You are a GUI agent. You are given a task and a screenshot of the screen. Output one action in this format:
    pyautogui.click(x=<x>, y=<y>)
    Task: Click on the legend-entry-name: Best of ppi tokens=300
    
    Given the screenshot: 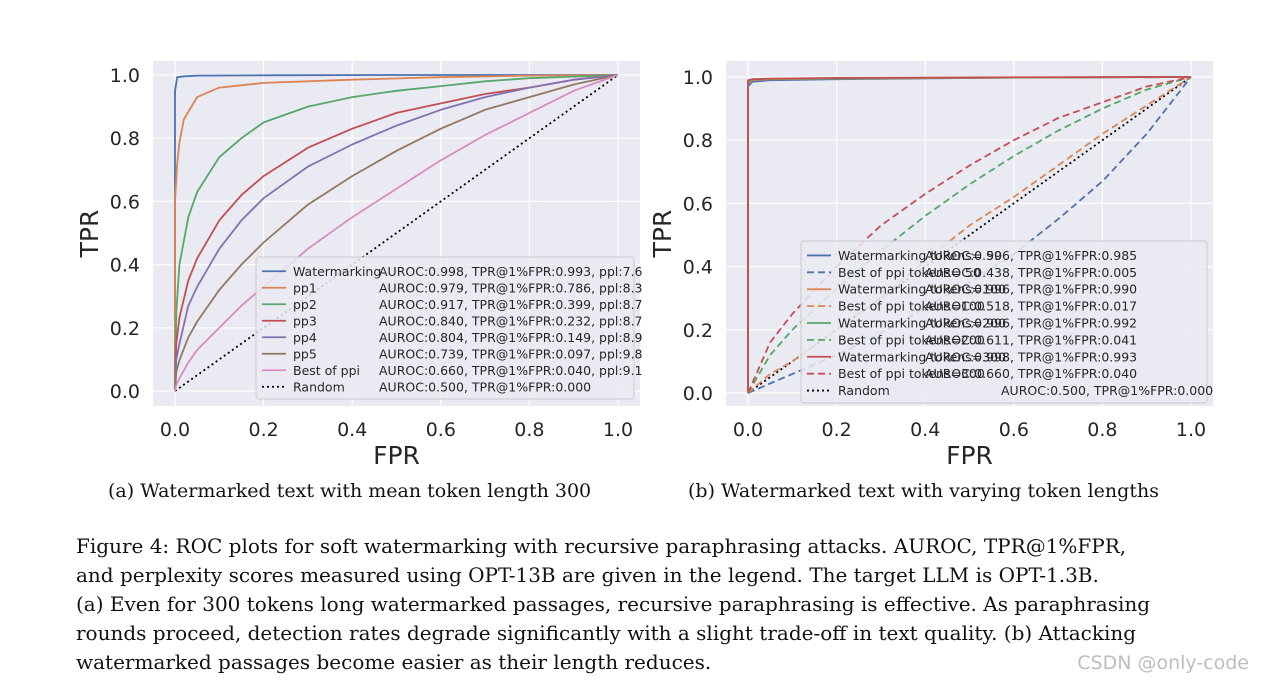 What is the action you would take?
    pyautogui.click(x=911, y=373)
    